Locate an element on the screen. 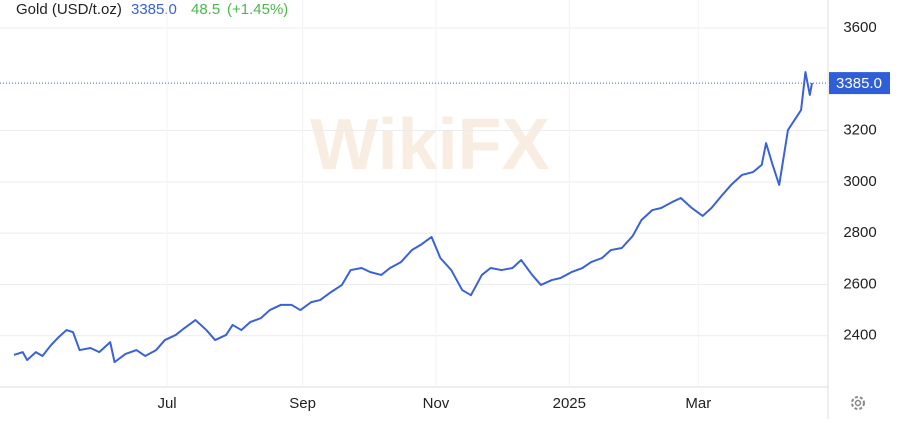 The image size is (900, 424). price: 3385.0 is located at coordinates (154, 9).